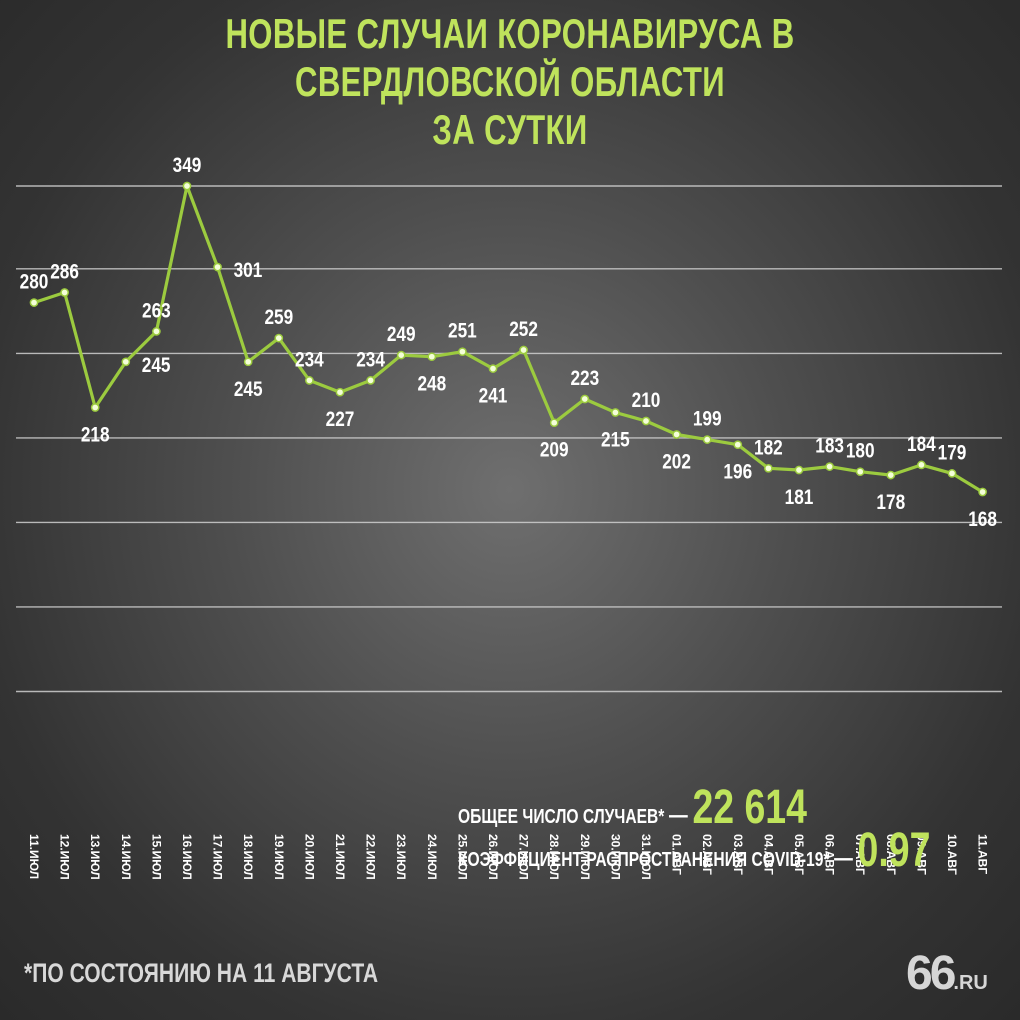  What do you see at coordinates (983, 854) in the screenshot?
I see `x-tick-label: 11.АВГ` at bounding box center [983, 854].